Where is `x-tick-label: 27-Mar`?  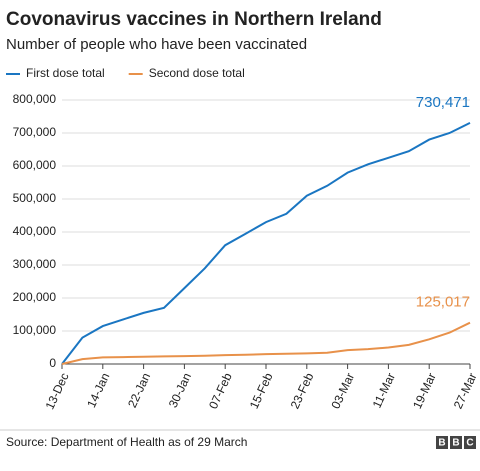
x-tick-label: 27-Mar is located at coordinates (465, 391).